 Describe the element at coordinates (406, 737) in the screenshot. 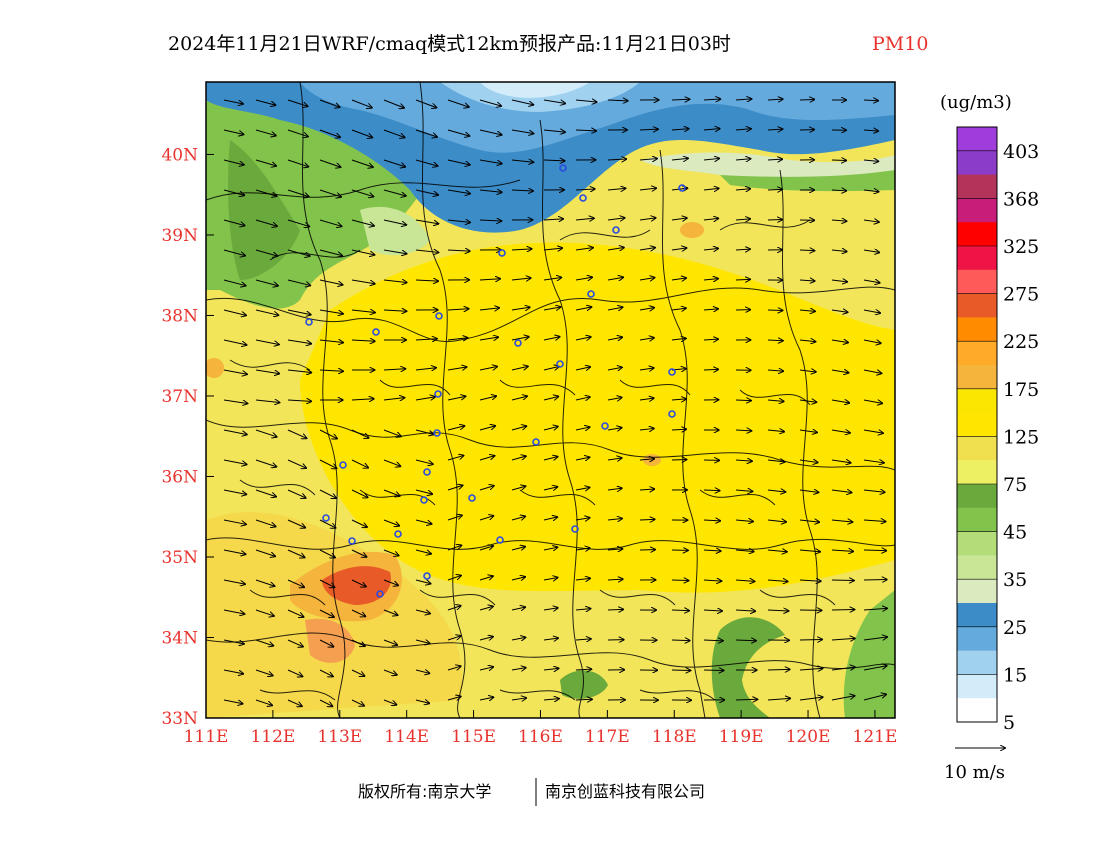

I see `longitude-label: 114E` at that location.